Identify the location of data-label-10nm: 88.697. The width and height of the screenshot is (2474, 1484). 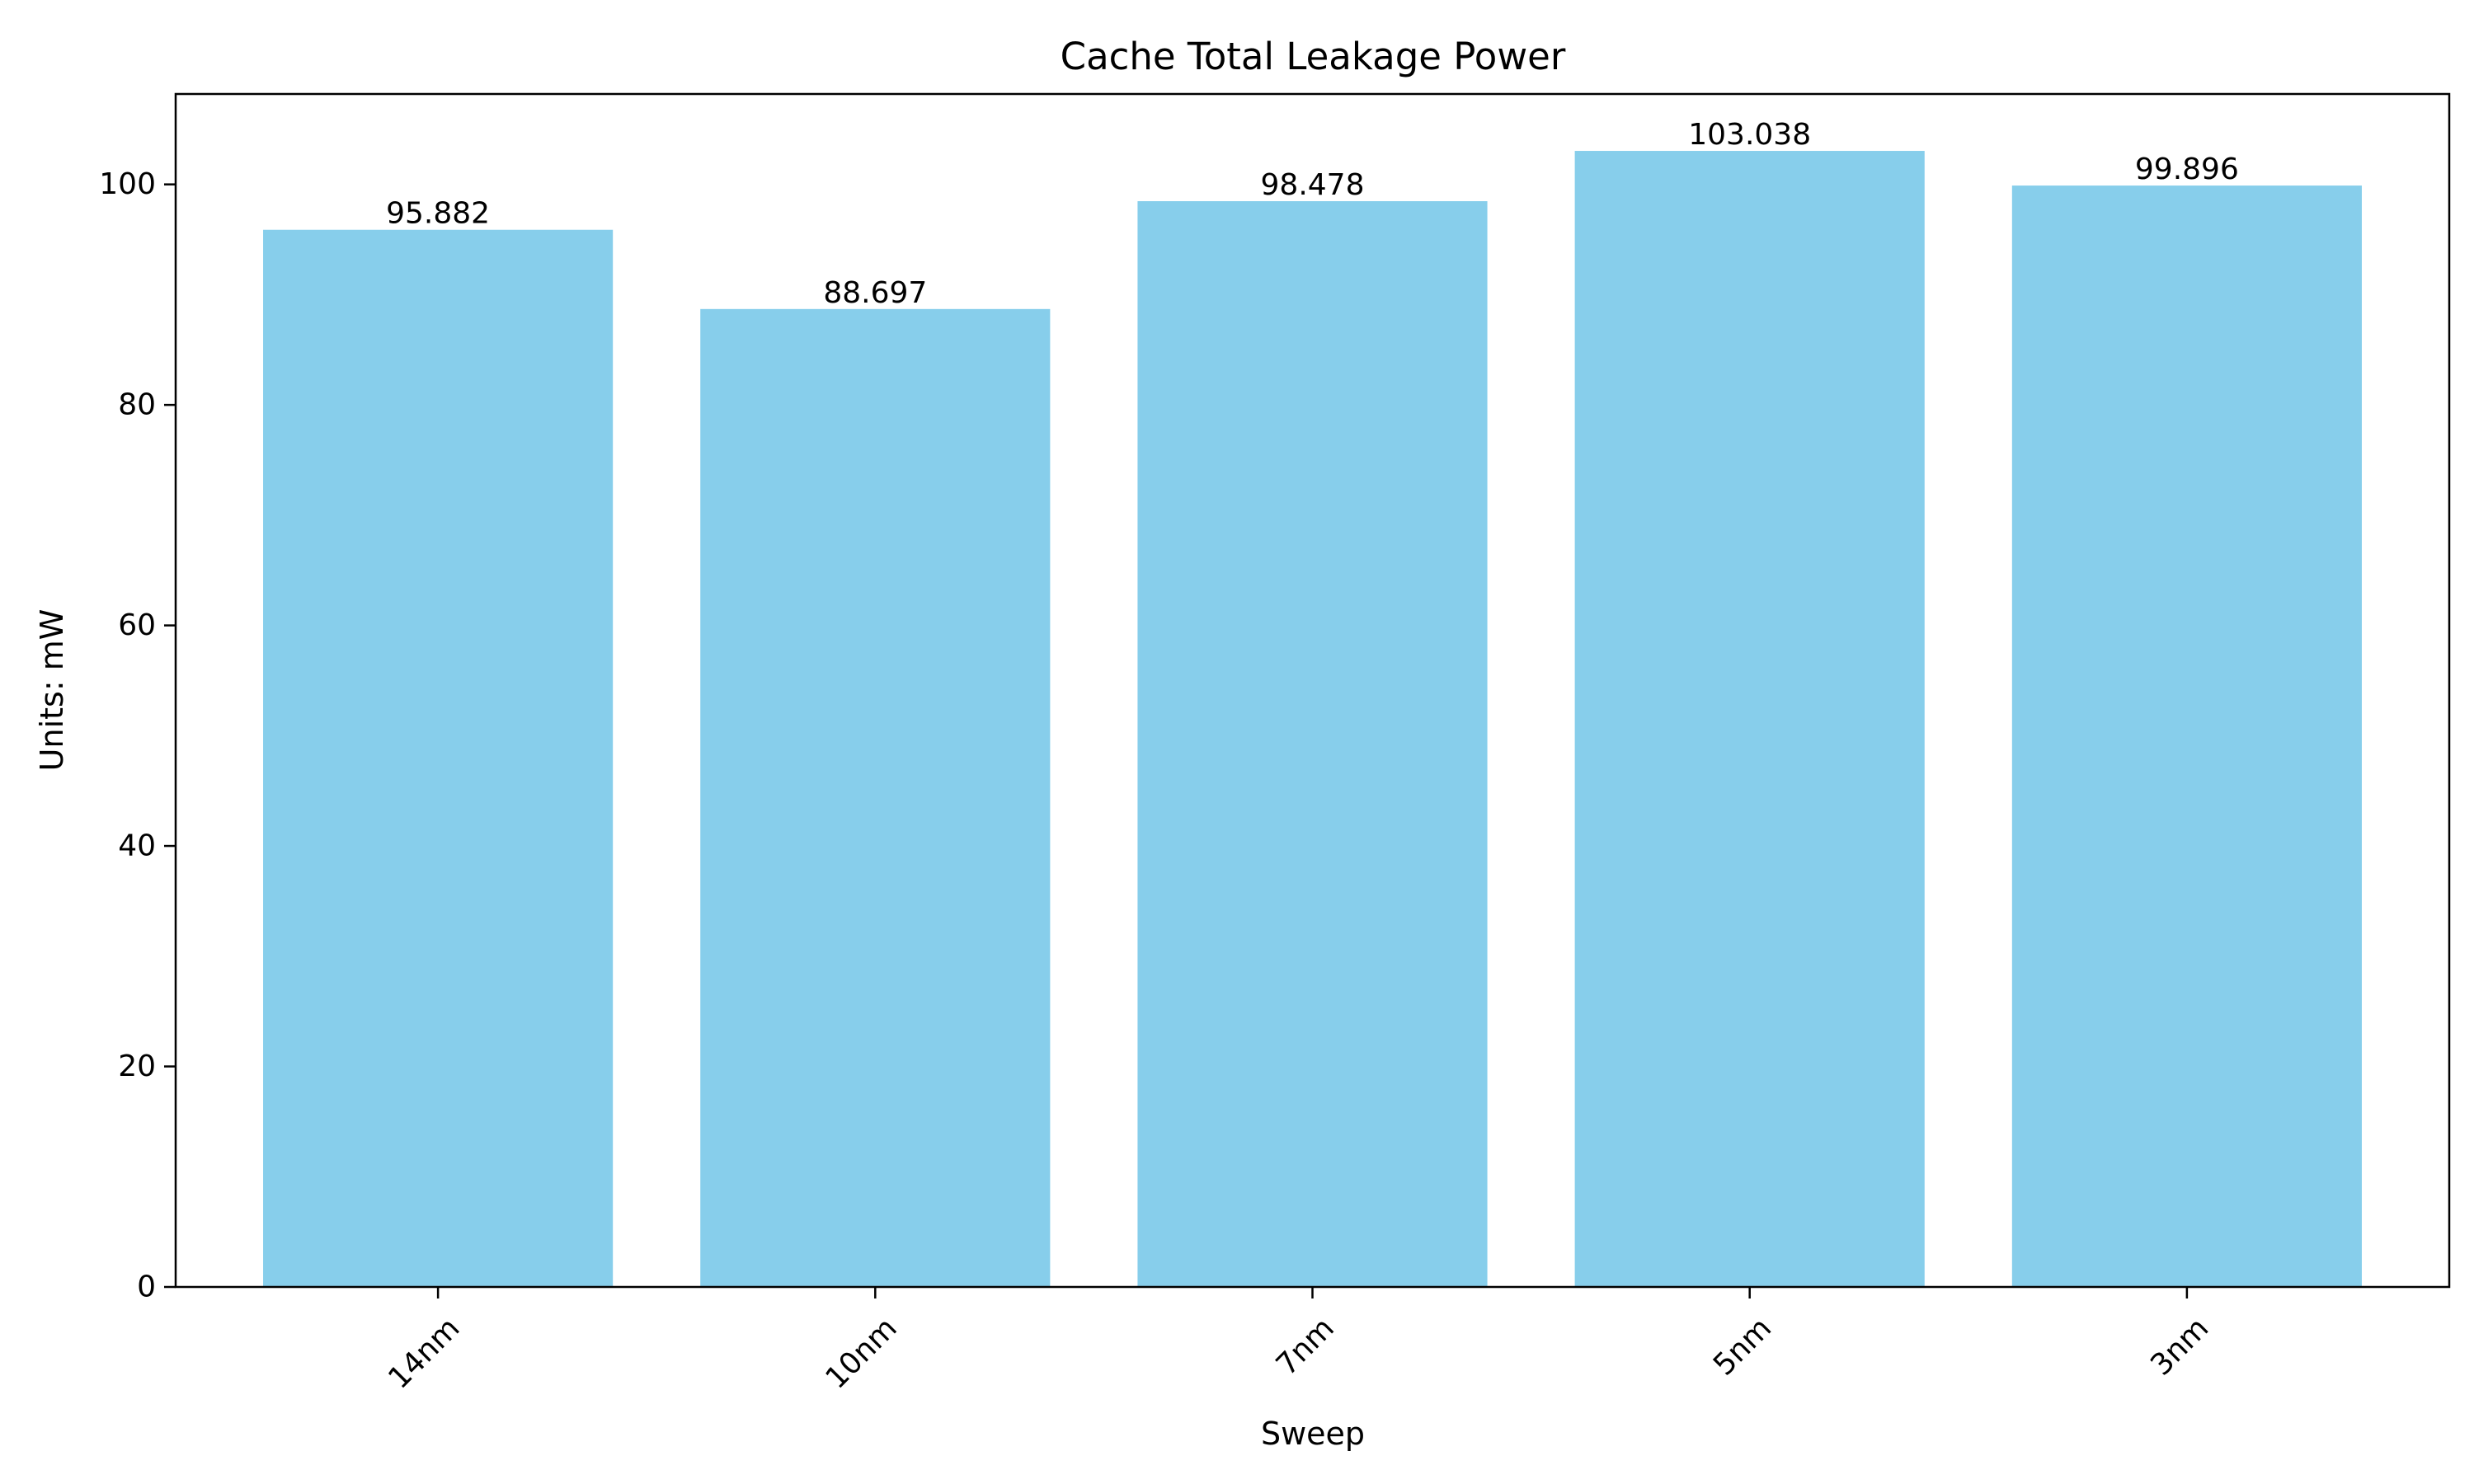
(875, 293).